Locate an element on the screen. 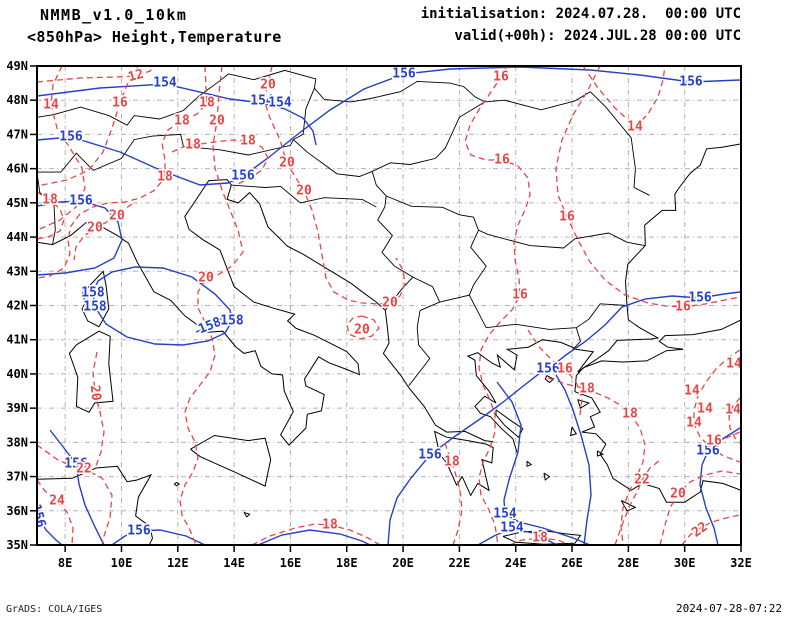  lat-axis-label: 37N is located at coordinates (17, 477).